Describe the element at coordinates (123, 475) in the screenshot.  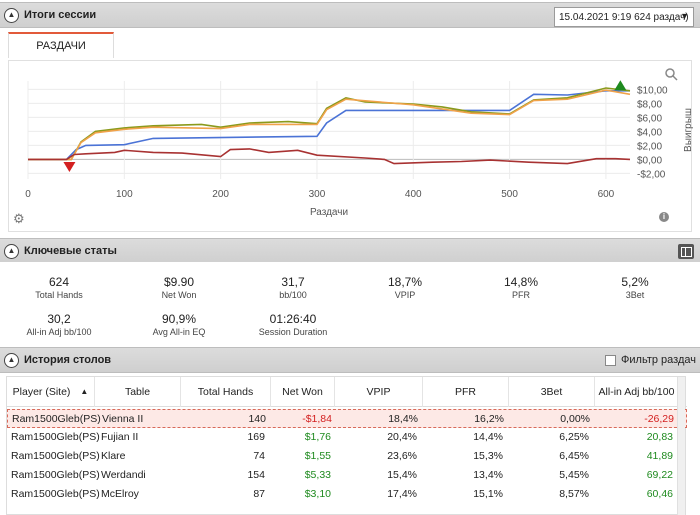
I see `cell-table: Werdandi` at that location.